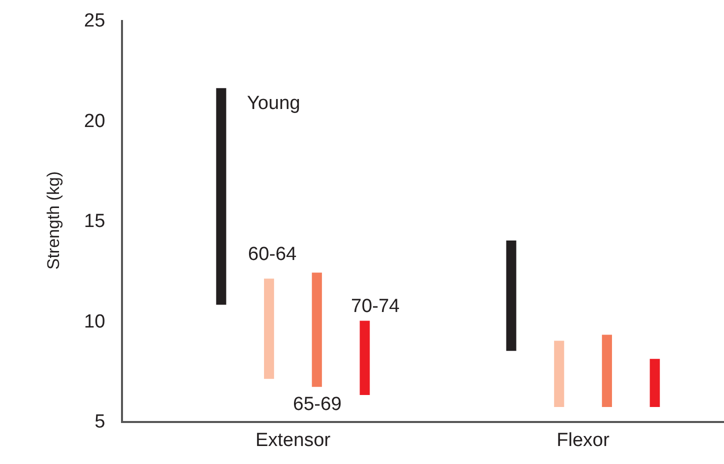 This screenshot has width=724, height=464. Describe the element at coordinates (273, 103) in the screenshot. I see `series-label: Young` at that location.